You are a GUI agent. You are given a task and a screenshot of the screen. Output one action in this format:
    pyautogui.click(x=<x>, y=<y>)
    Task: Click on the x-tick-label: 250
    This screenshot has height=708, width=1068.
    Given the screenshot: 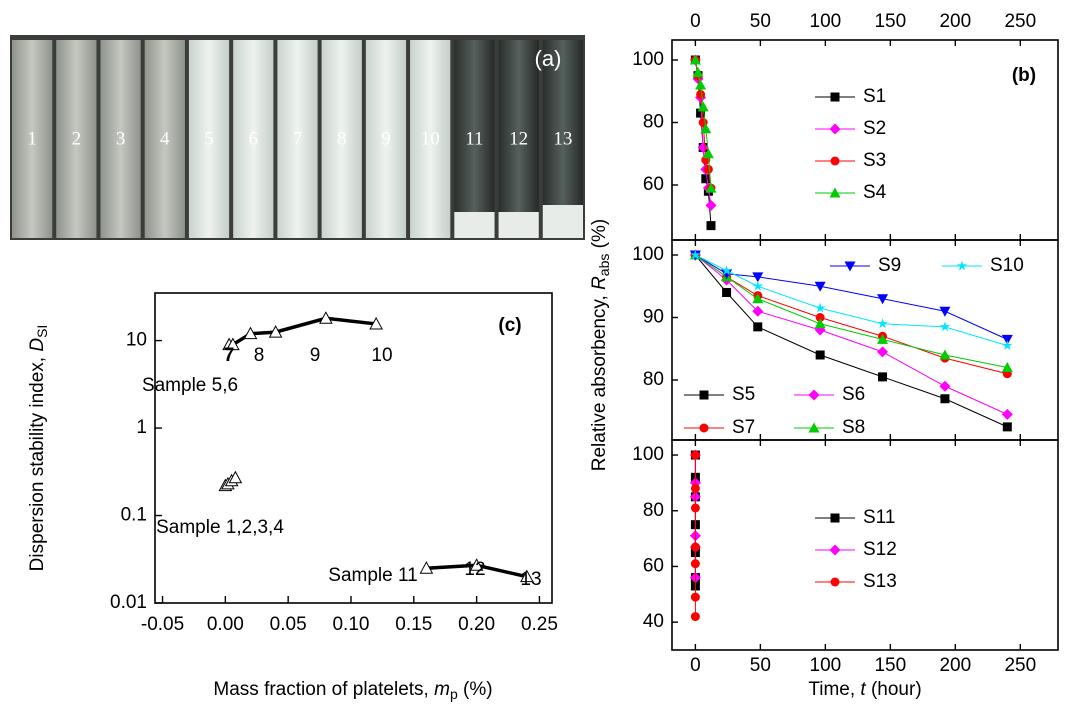 What is the action you would take?
    pyautogui.click(x=1020, y=665)
    